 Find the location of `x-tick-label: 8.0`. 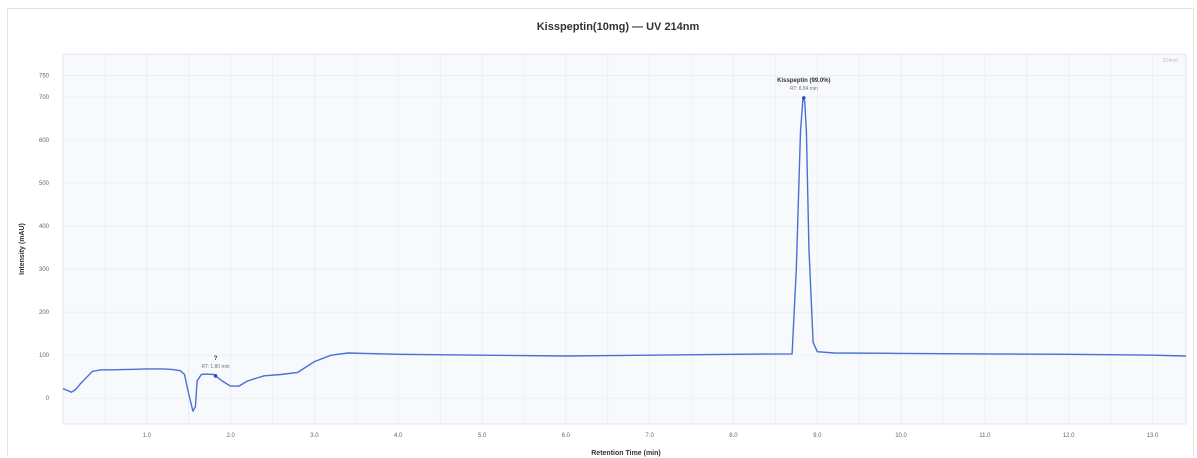

x-tick-label: 8.0 is located at coordinates (733, 436).